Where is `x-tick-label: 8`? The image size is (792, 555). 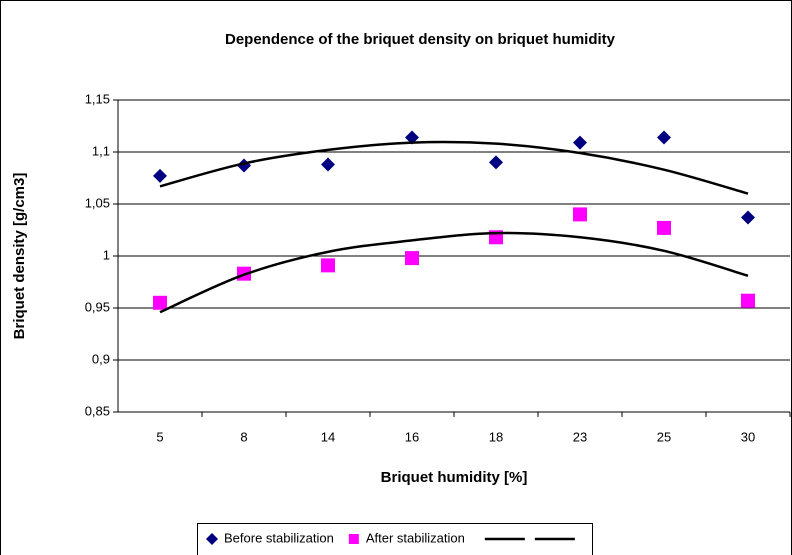
x-tick-label: 8 is located at coordinates (243, 436).